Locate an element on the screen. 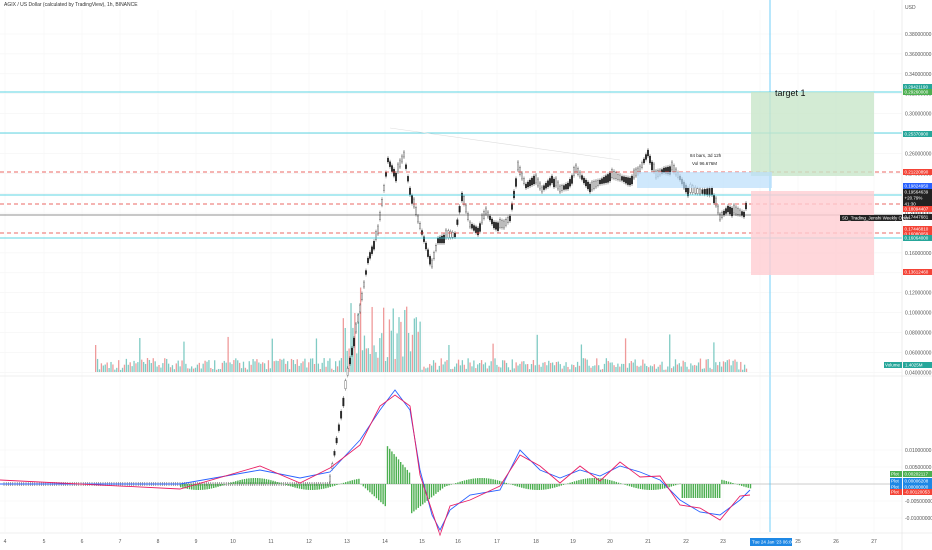  osc-tag-label: 0.00006208 is located at coordinates (917, 481).